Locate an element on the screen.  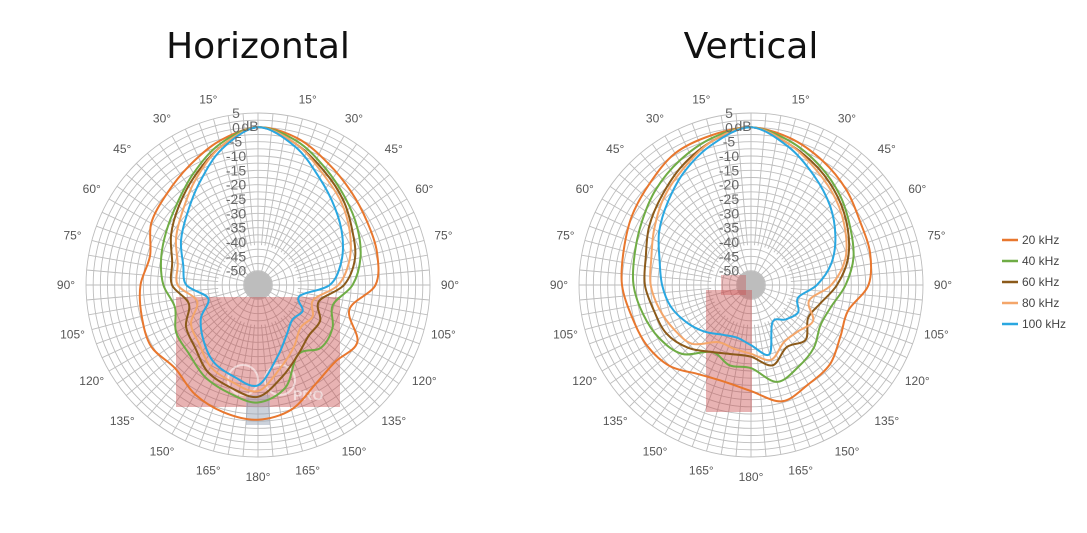
legend-label: 80 kHz is located at coordinates (1040, 303).